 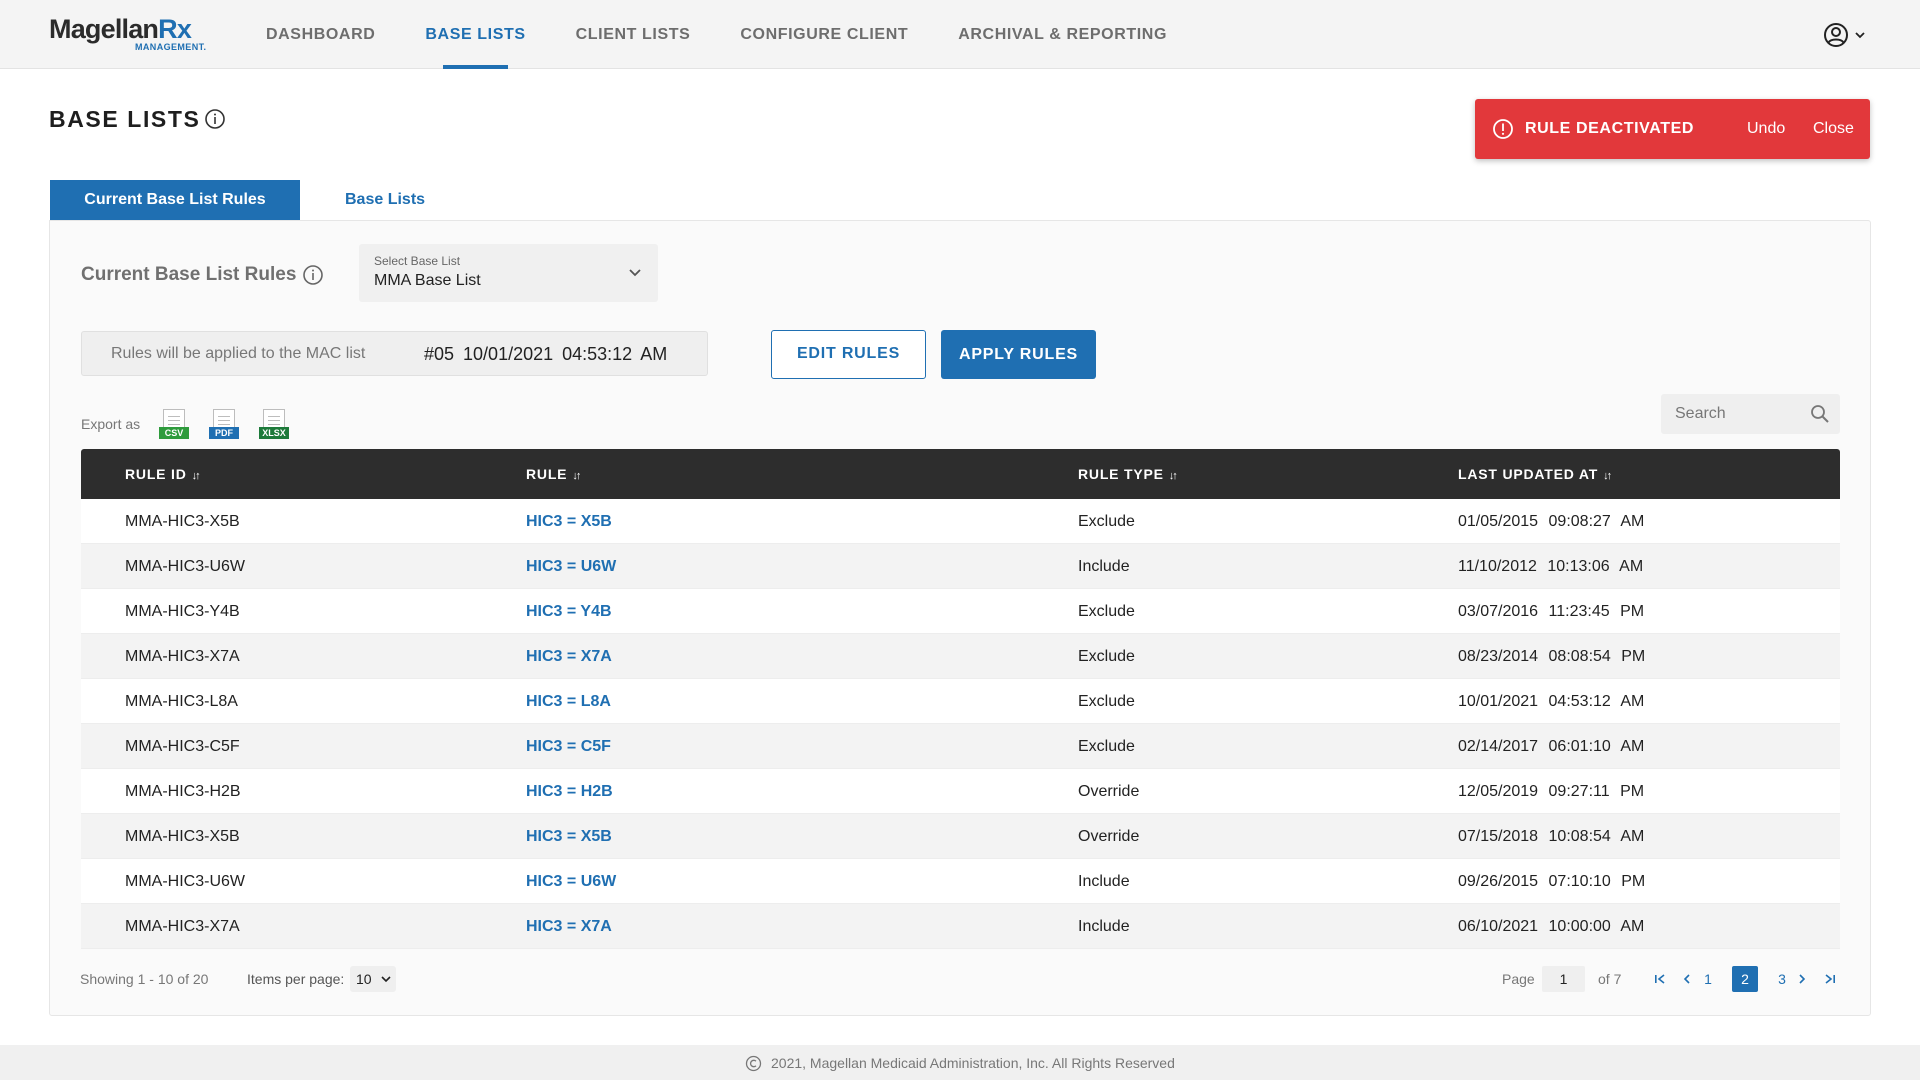 I want to click on copyright-icon, so click(x=753, y=1063).